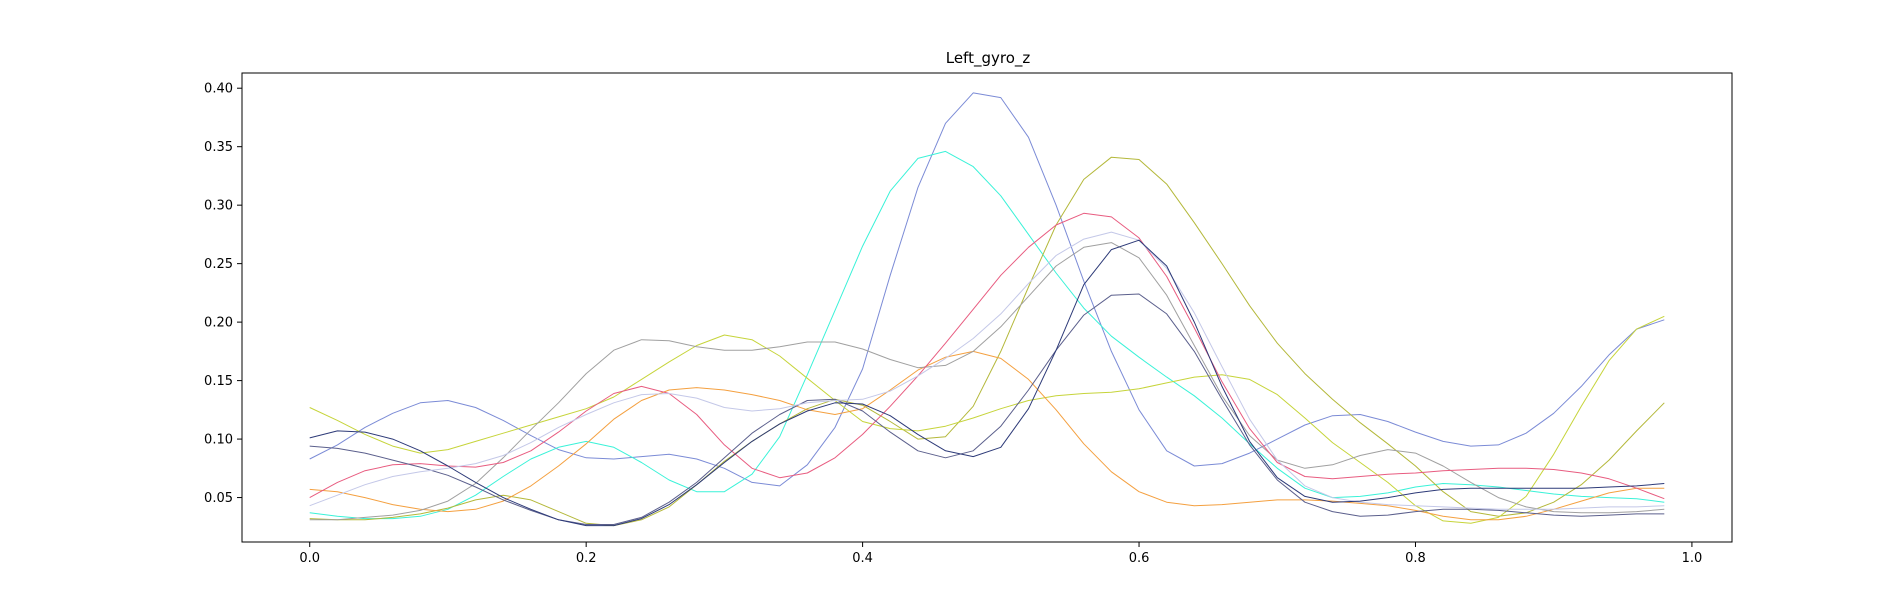  Describe the element at coordinates (218, 498) in the screenshot. I see `y-tick-label: 0.05` at that location.